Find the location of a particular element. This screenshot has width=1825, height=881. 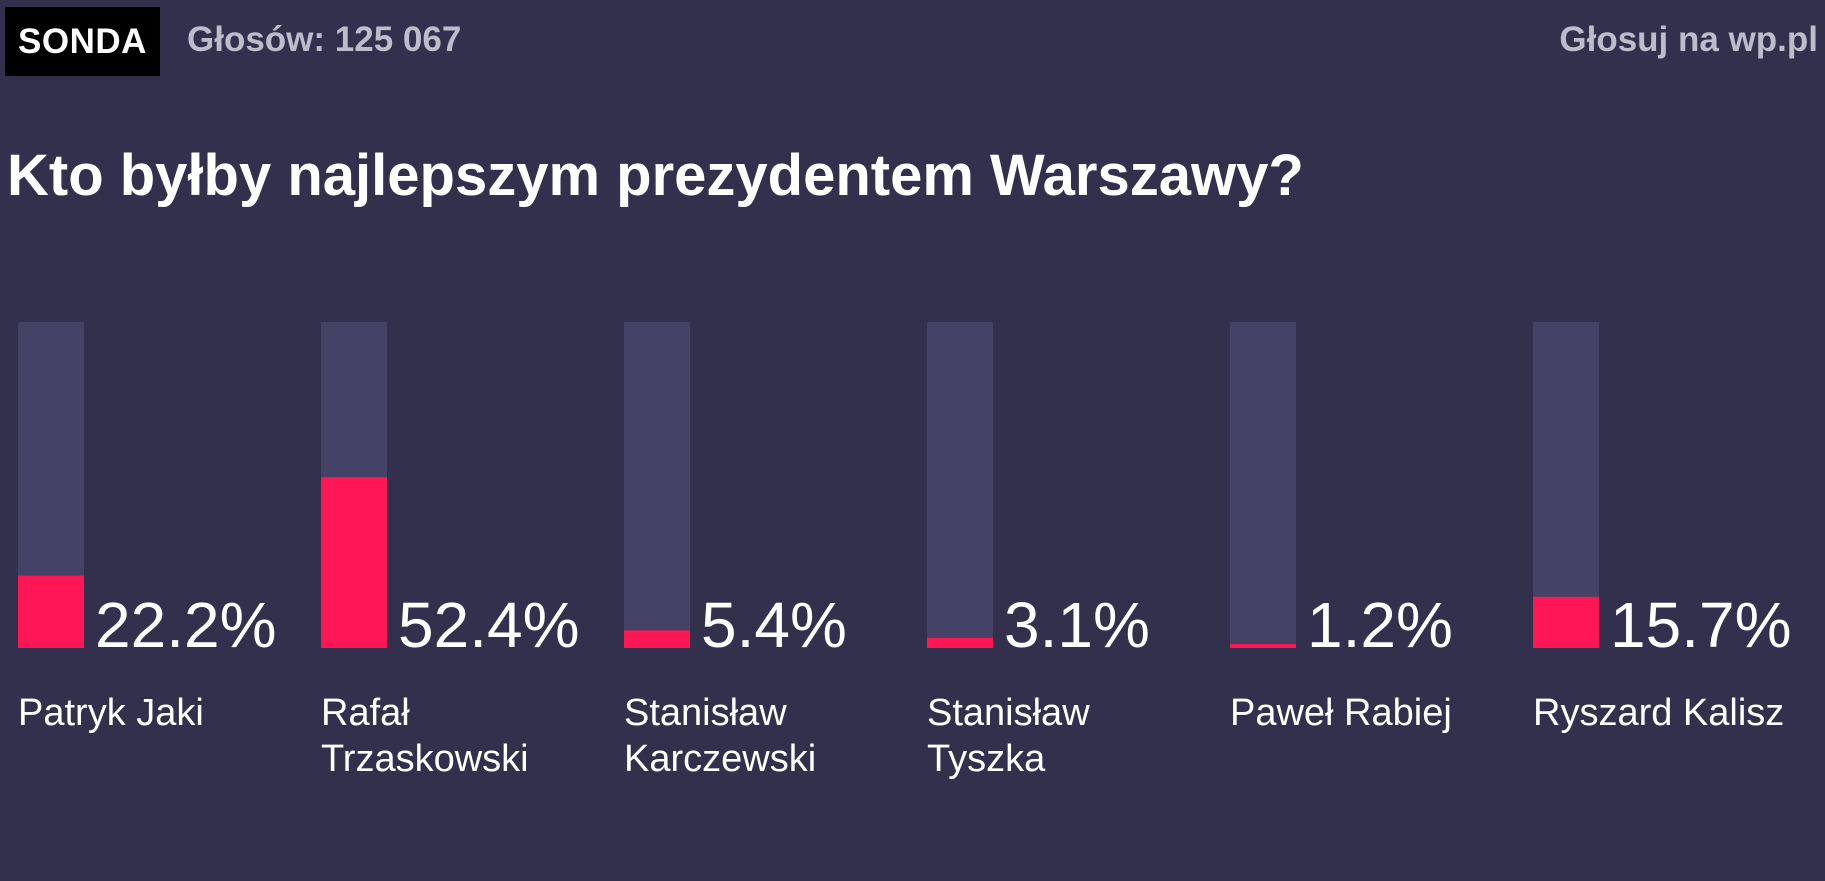

value-label: 52.4% is located at coordinates (488, 625).